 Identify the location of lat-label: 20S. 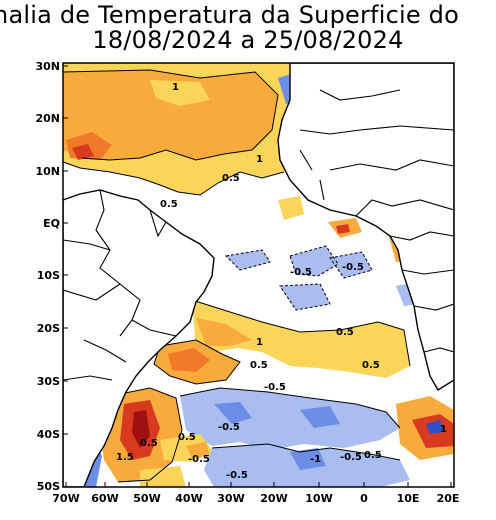
(48, 328).